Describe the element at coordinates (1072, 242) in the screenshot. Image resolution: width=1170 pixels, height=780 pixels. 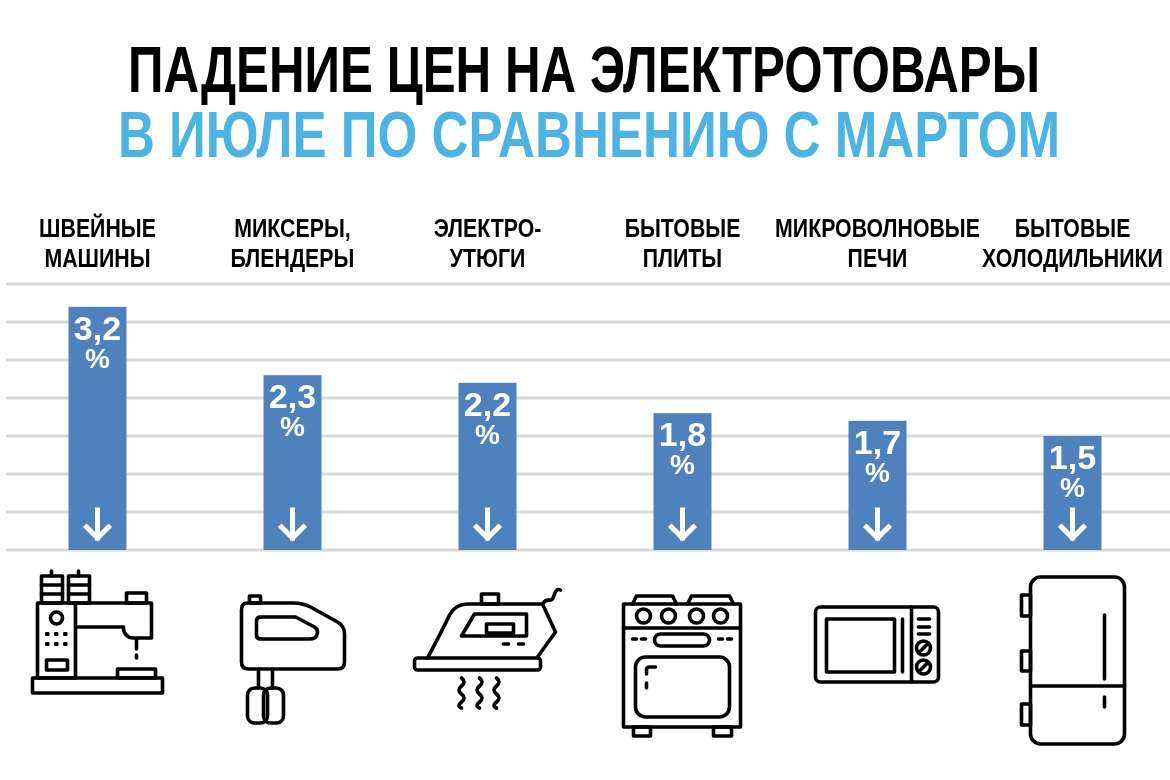
I see `x-tick-label: БЫТОВЫЕ ХОЛОДИЛЬНИКИ` at that location.